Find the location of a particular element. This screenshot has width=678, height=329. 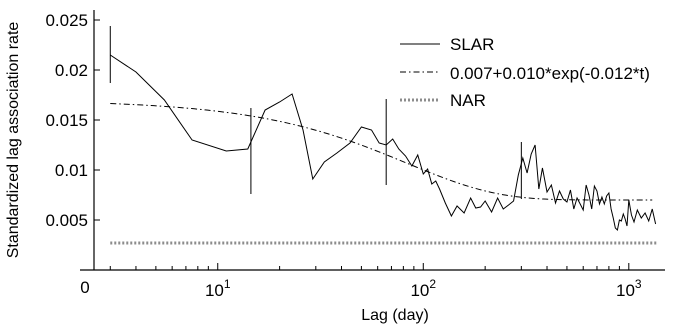

legend: SLAR 0.007+0.010*exp(-0.012*t) NAR is located at coordinates (525, 72).